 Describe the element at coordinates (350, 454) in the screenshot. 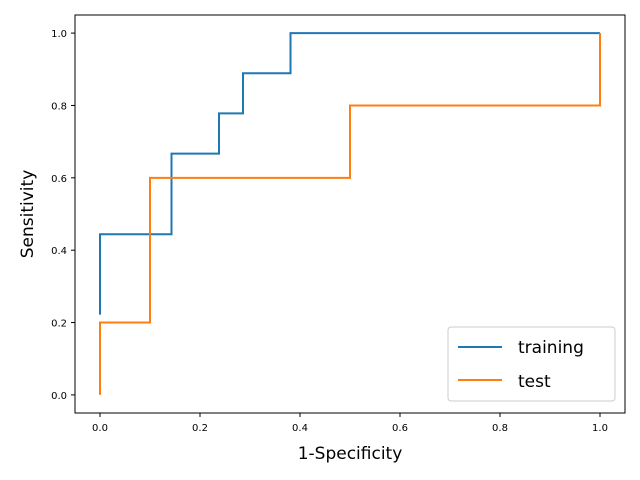

I see `x-axis-label: 1-Specificity` at that location.